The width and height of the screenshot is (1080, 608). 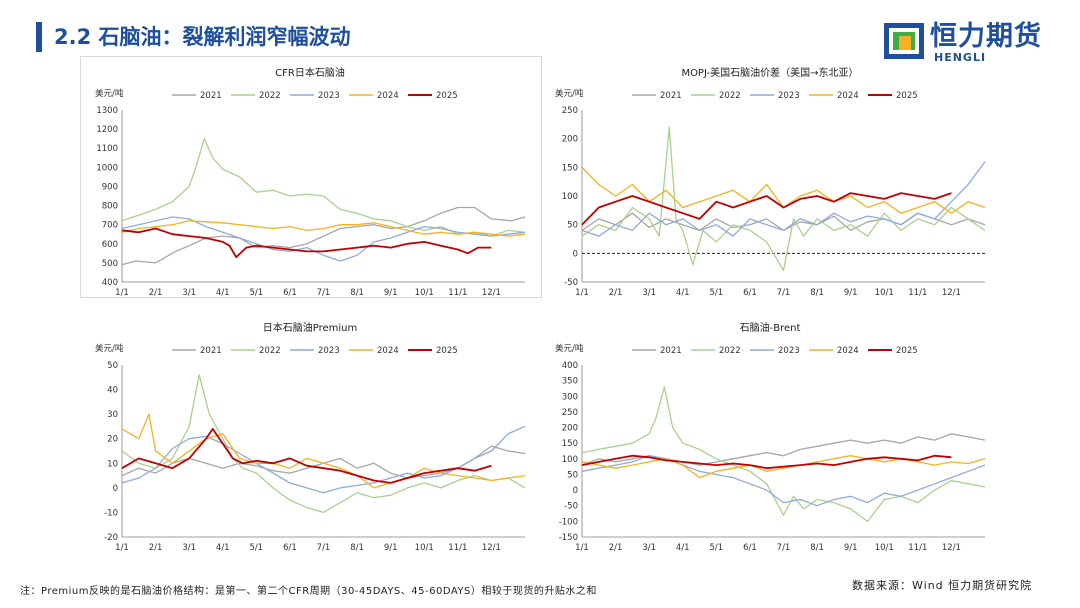 I want to click on y-tick-label: 900, so click(x=110, y=187).